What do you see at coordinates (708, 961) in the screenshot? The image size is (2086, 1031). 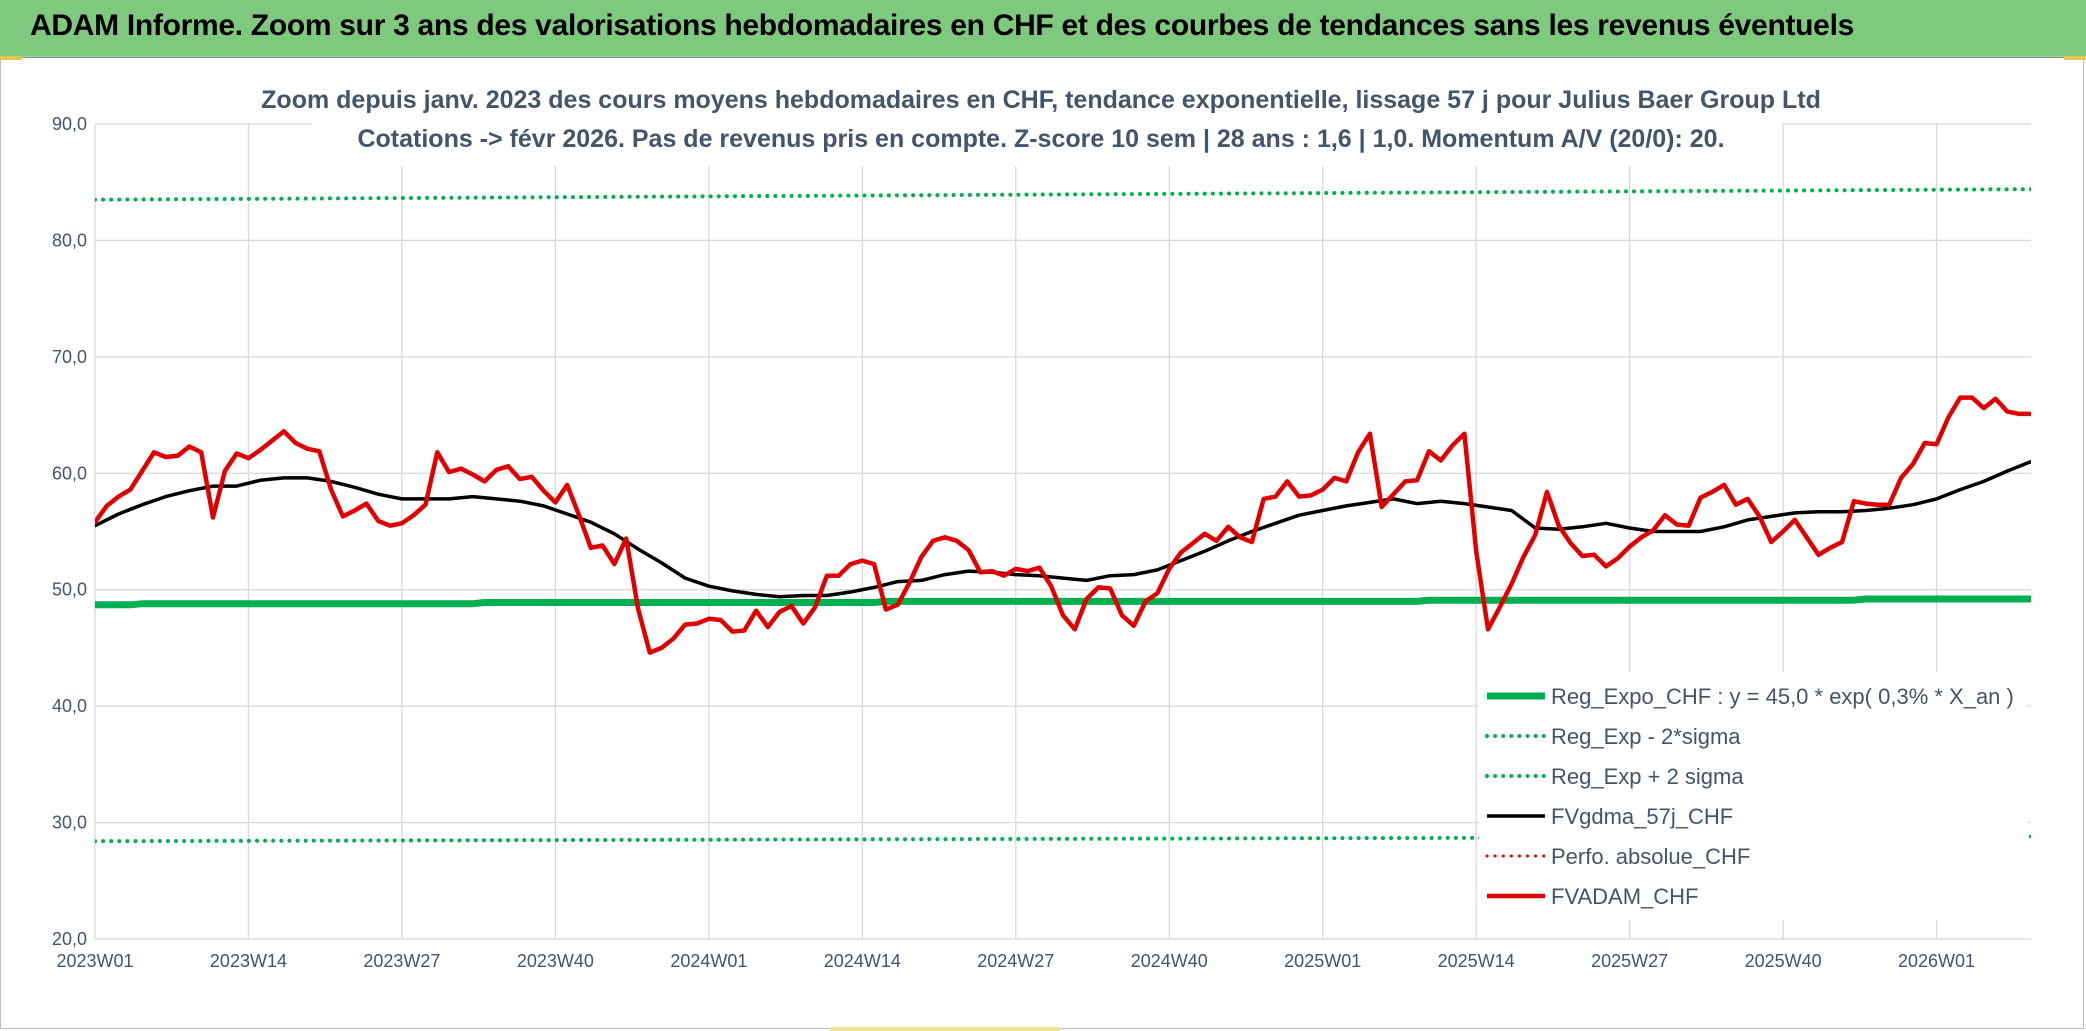 I see `x-tick-label: 2024W01` at bounding box center [708, 961].